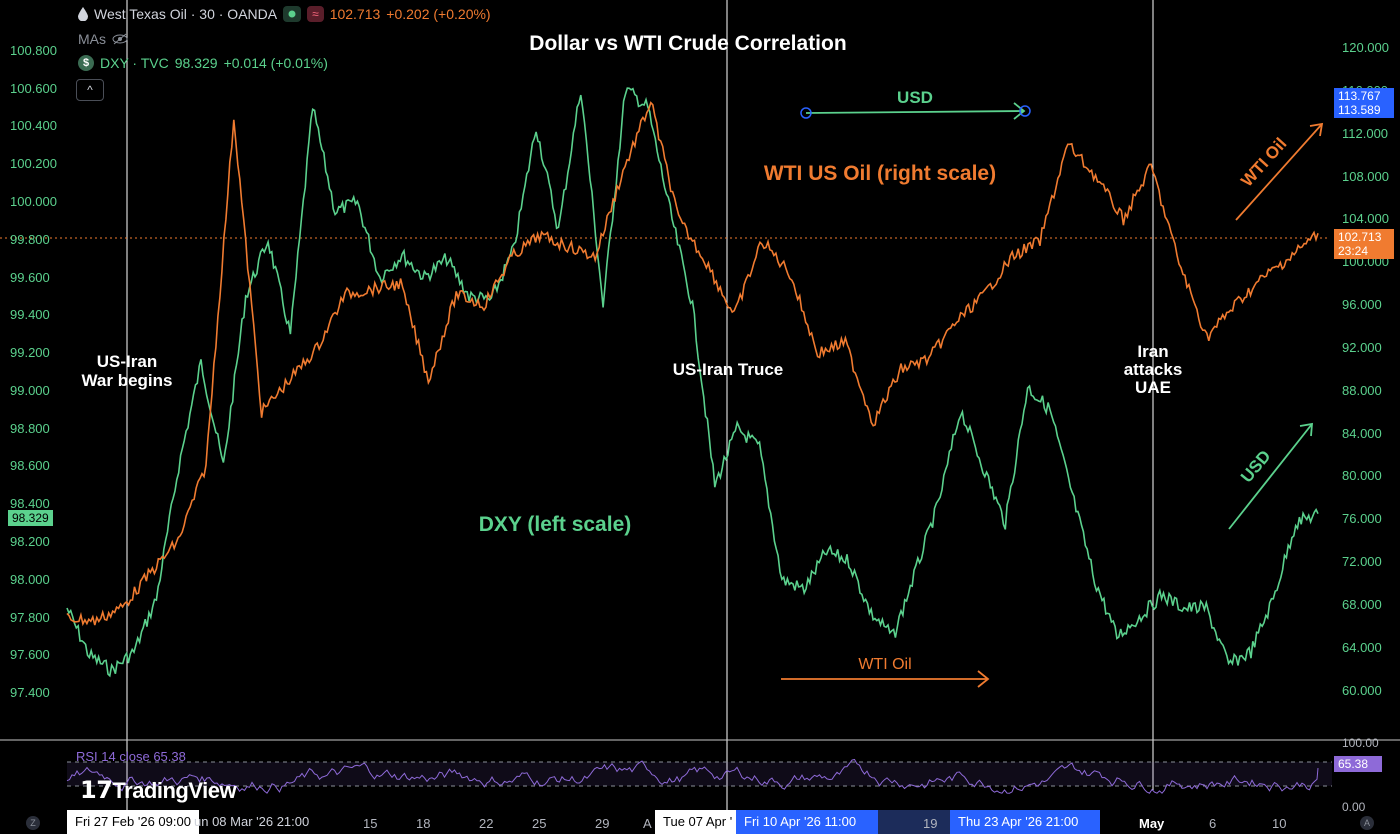 The width and height of the screenshot is (1400, 834). Describe the element at coordinates (1365, 176) in the screenshot. I see `right-axis-tick: 108.000` at that location.